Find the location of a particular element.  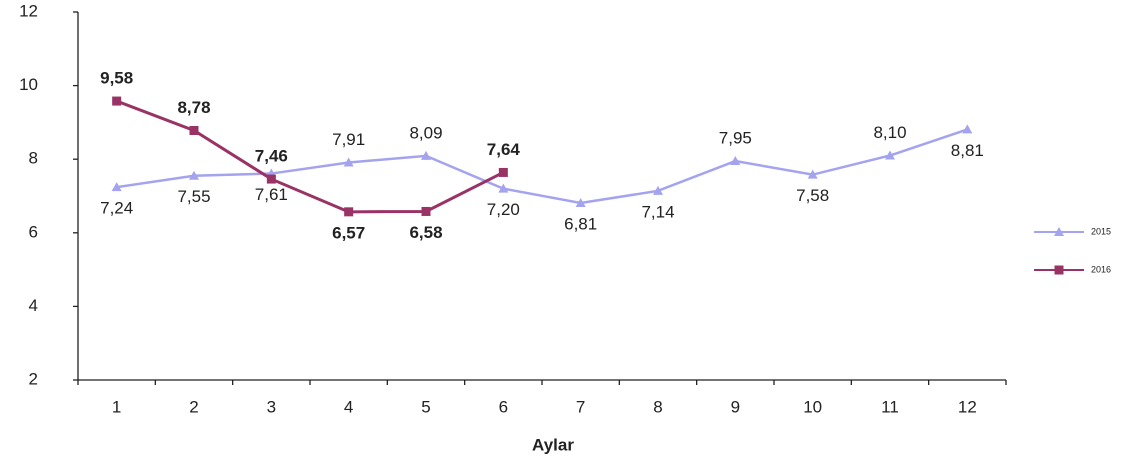

y-tick-label: 2 is located at coordinates (33, 378).